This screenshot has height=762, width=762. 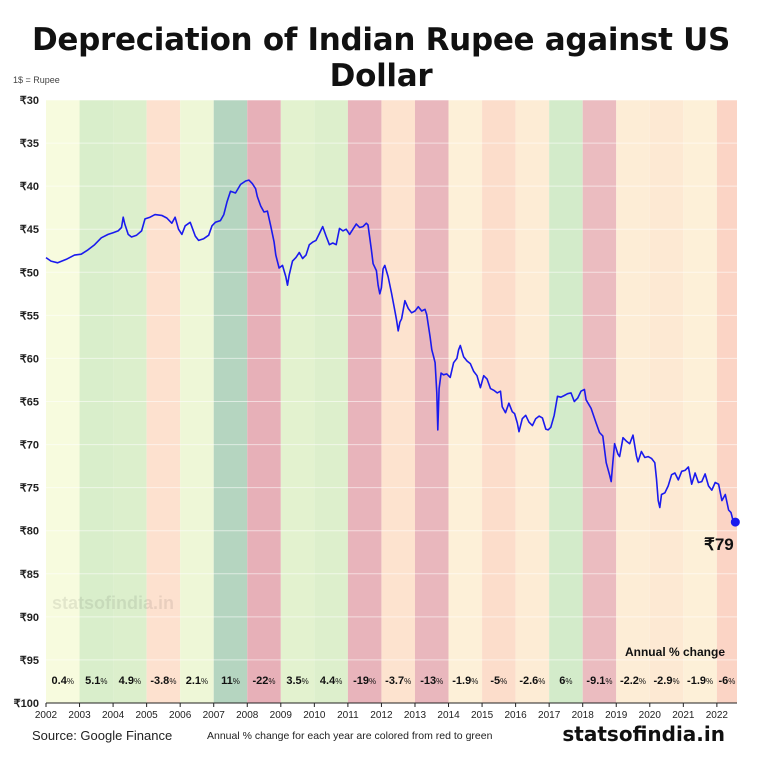 What do you see at coordinates (482, 715) in the screenshot?
I see `x-tick-label: 2015` at bounding box center [482, 715].